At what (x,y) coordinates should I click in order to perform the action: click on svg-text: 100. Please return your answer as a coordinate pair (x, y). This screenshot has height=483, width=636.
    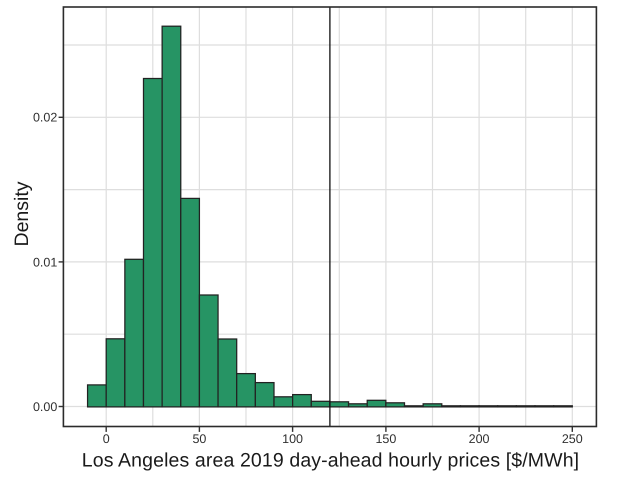
    Looking at the image, I should click on (292, 439).